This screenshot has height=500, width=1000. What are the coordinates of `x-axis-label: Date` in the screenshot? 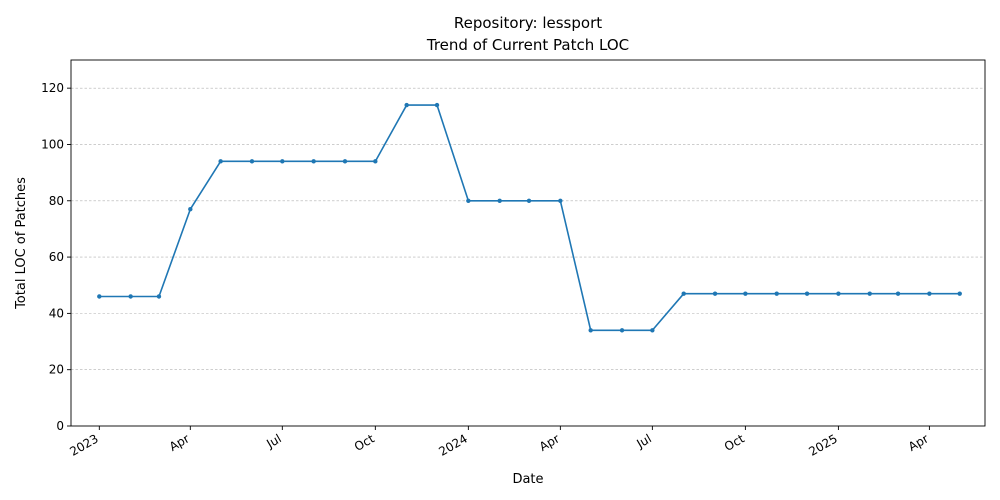 It's located at (527, 479).